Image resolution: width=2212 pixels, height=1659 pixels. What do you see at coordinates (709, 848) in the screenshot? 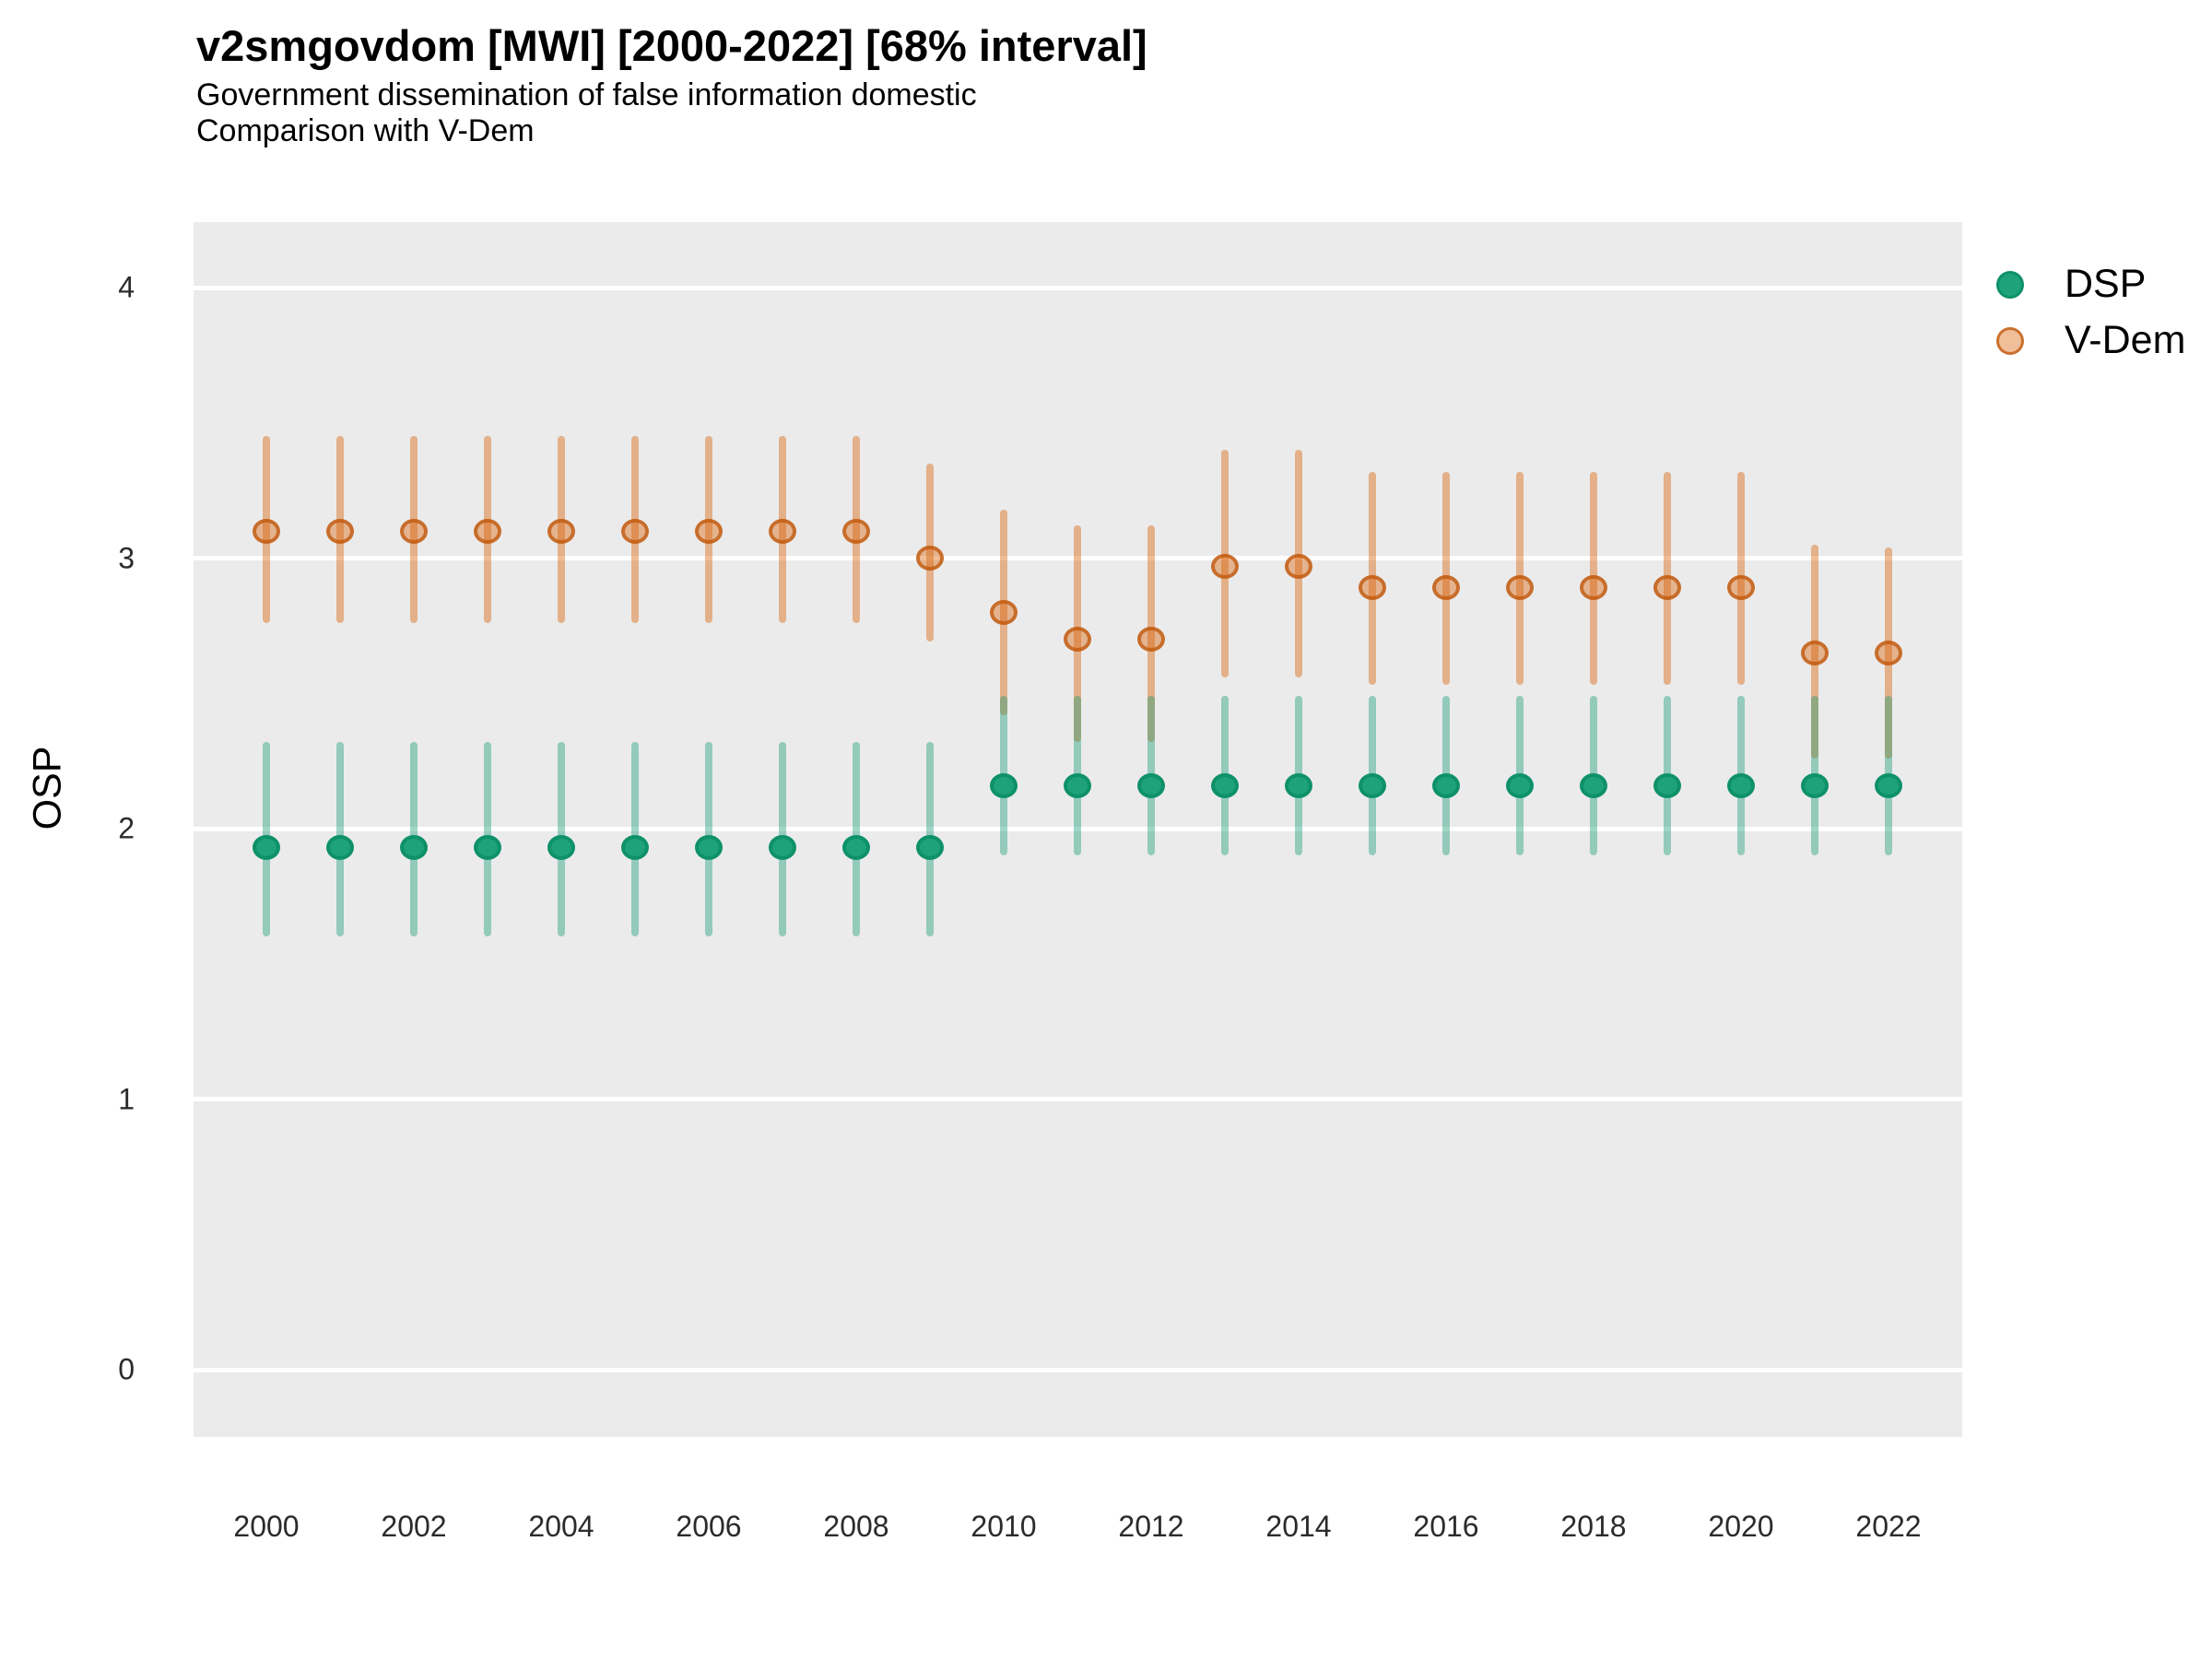
I see `point-dsp-2006` at bounding box center [709, 848].